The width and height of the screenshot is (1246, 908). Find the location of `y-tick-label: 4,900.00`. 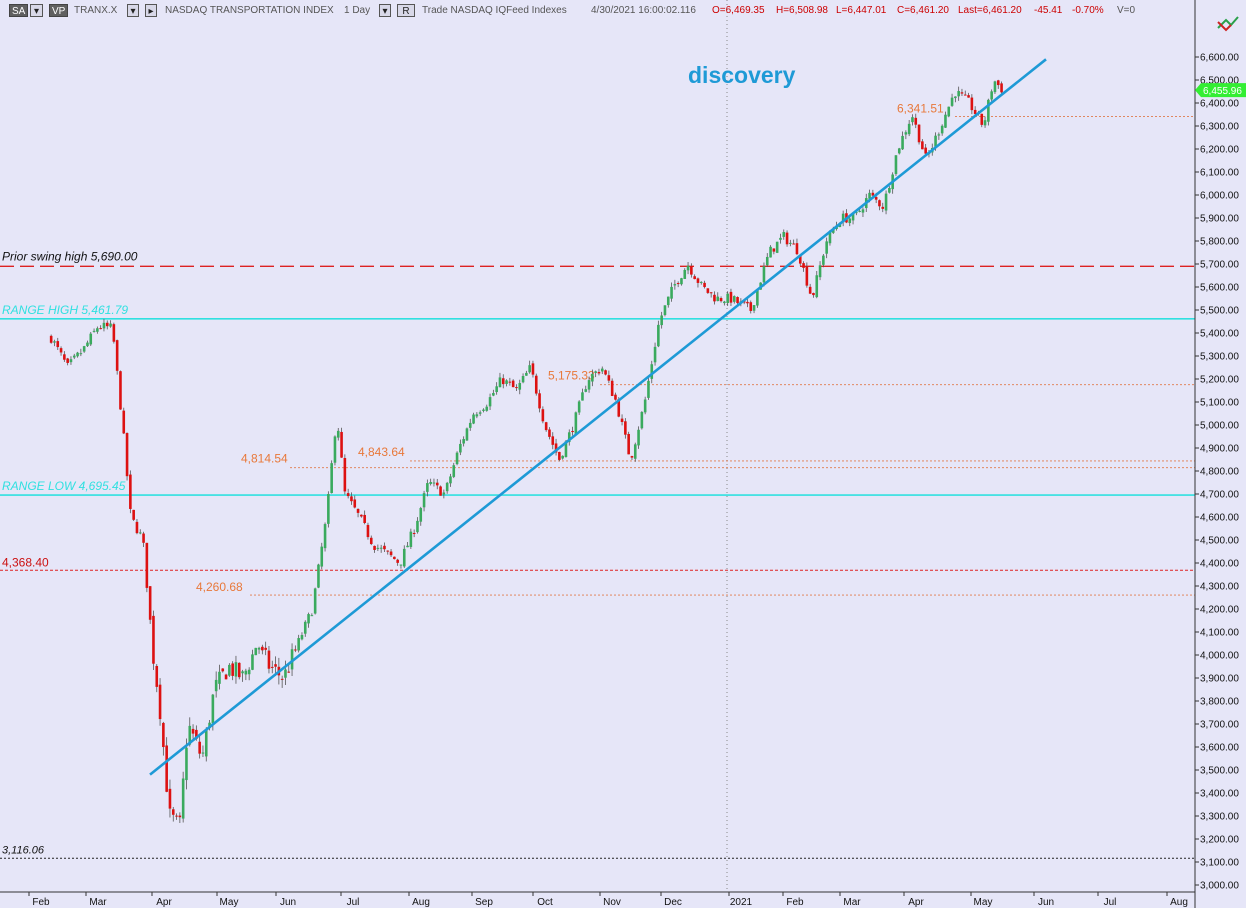

y-tick-label: 4,900.00 is located at coordinates (1219, 449).